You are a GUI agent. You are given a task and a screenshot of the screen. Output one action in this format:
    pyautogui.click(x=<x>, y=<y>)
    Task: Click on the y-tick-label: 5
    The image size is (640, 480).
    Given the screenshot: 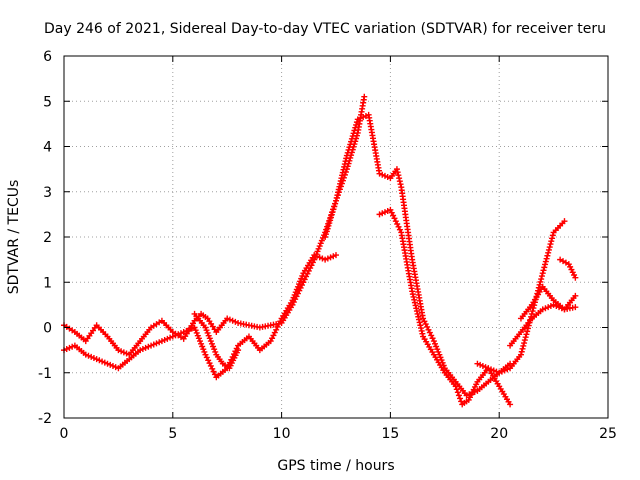 What is the action you would take?
    pyautogui.click(x=47, y=102)
    